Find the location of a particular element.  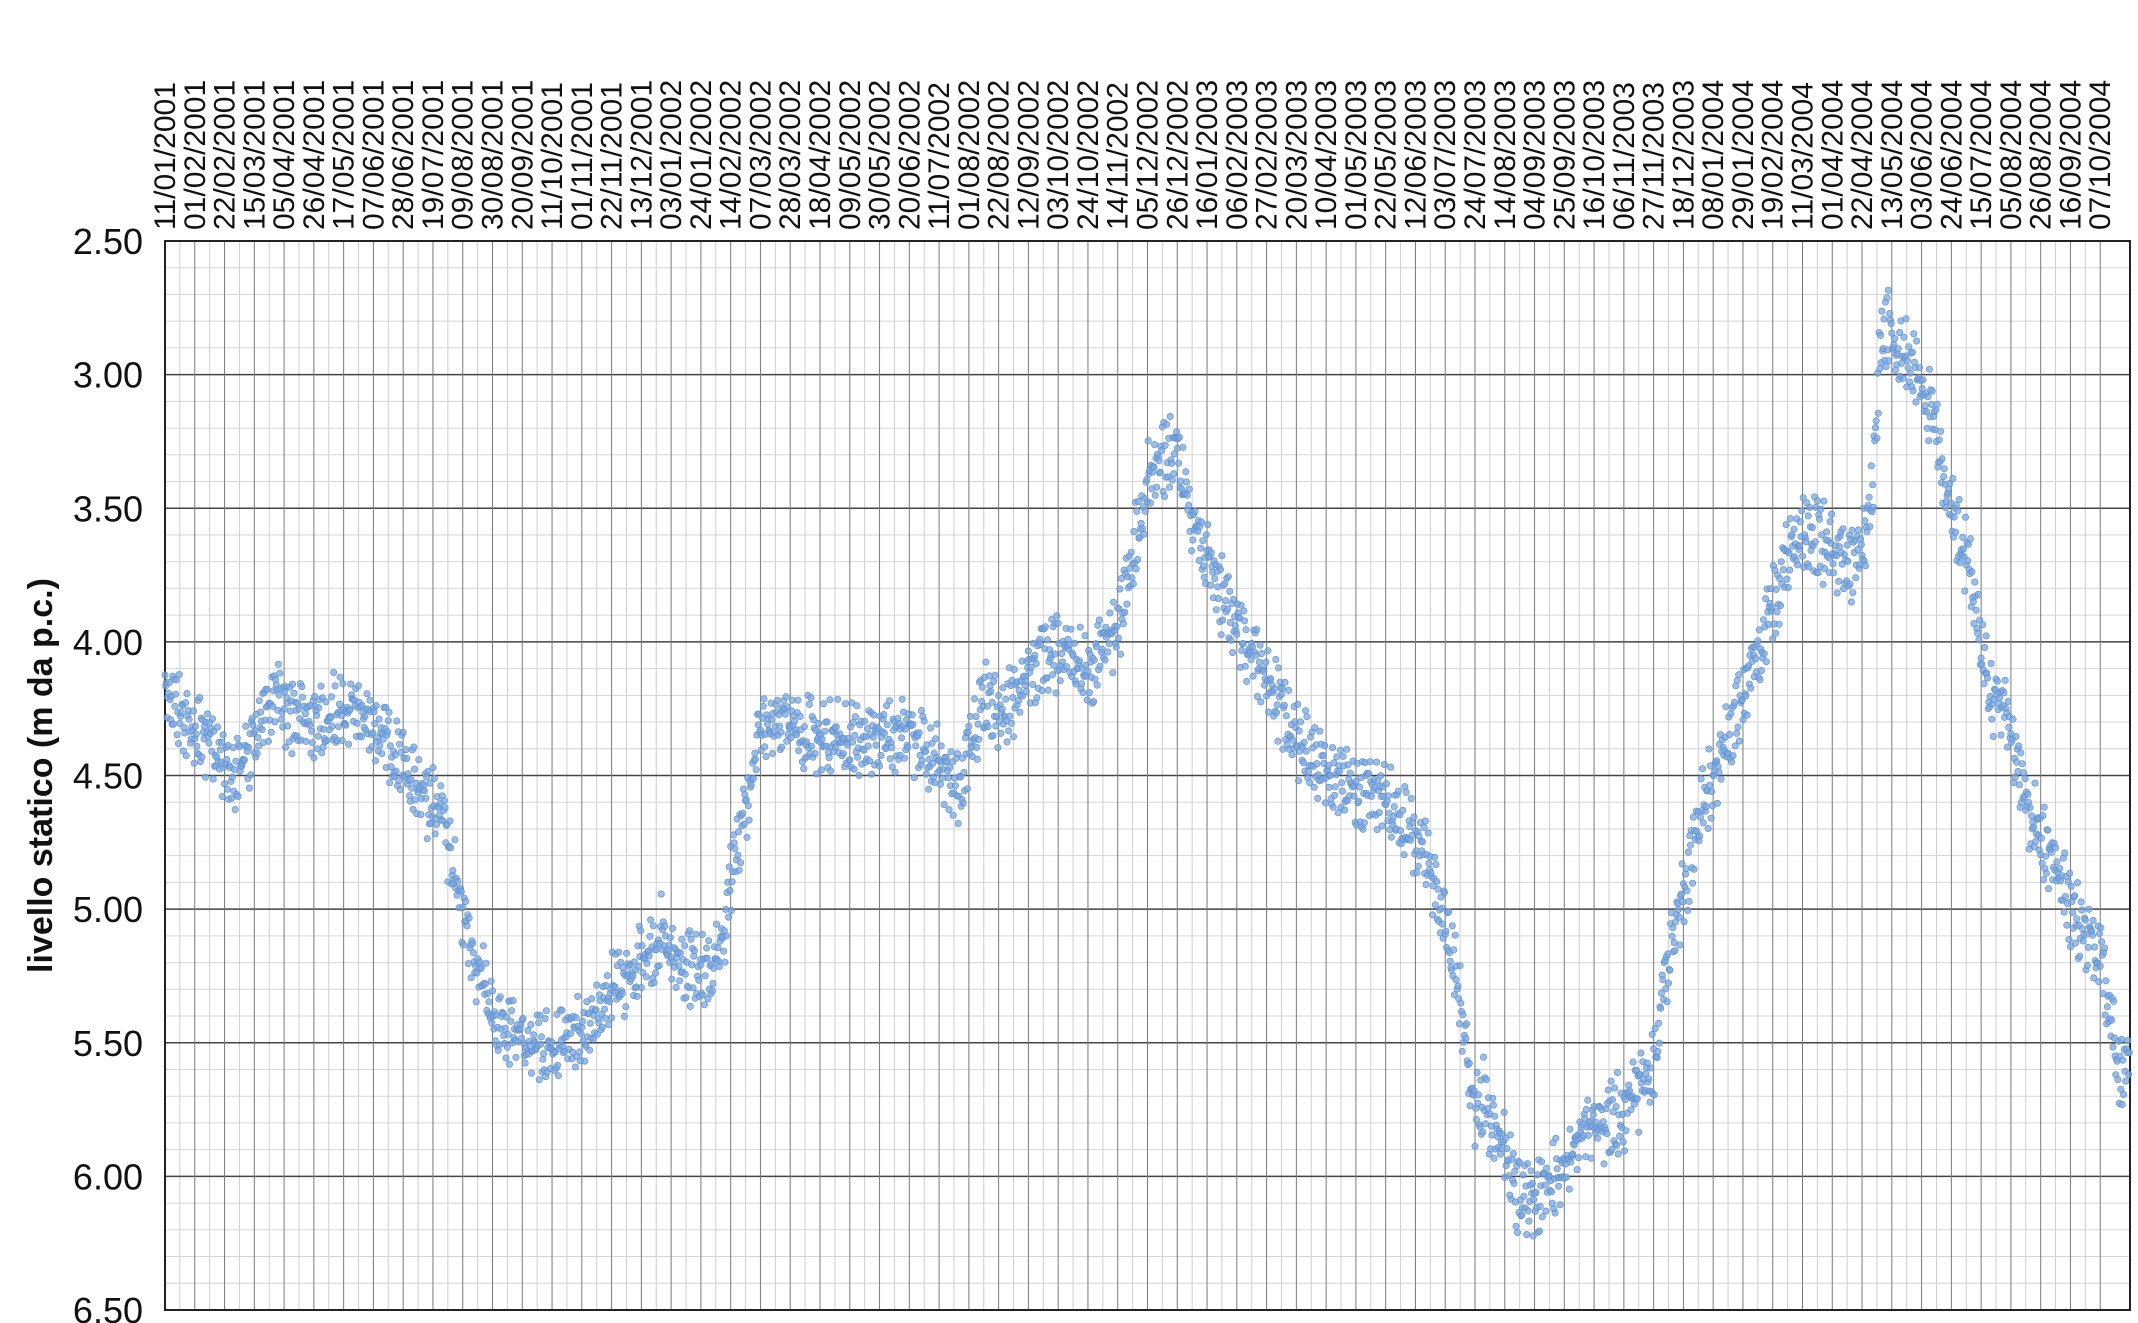

x-tick-label: 03/07/2003 is located at coordinates (1445, 155).